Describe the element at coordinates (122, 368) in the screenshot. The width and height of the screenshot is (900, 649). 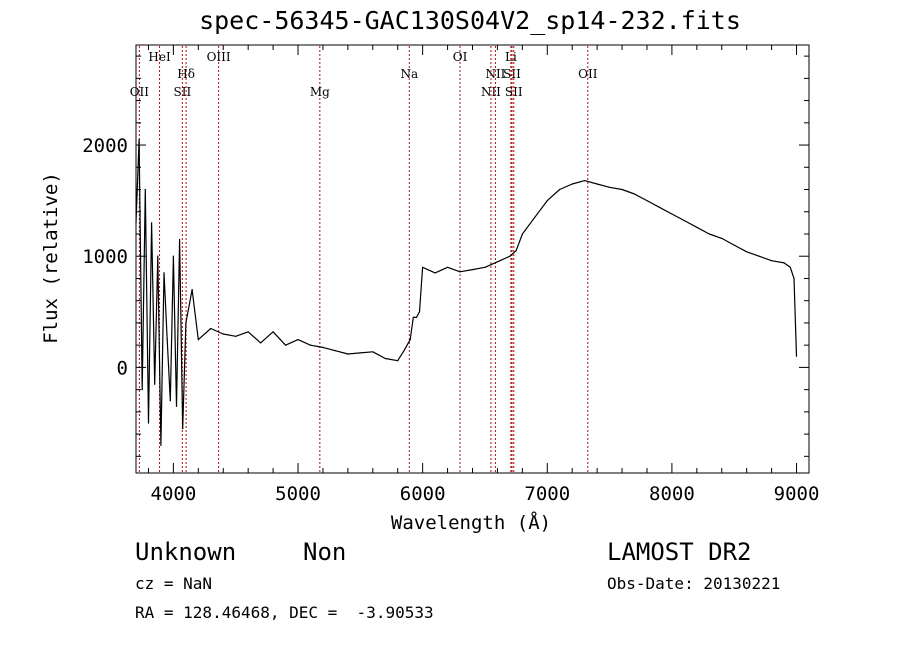
I see `y-tick-label: 0` at that location.